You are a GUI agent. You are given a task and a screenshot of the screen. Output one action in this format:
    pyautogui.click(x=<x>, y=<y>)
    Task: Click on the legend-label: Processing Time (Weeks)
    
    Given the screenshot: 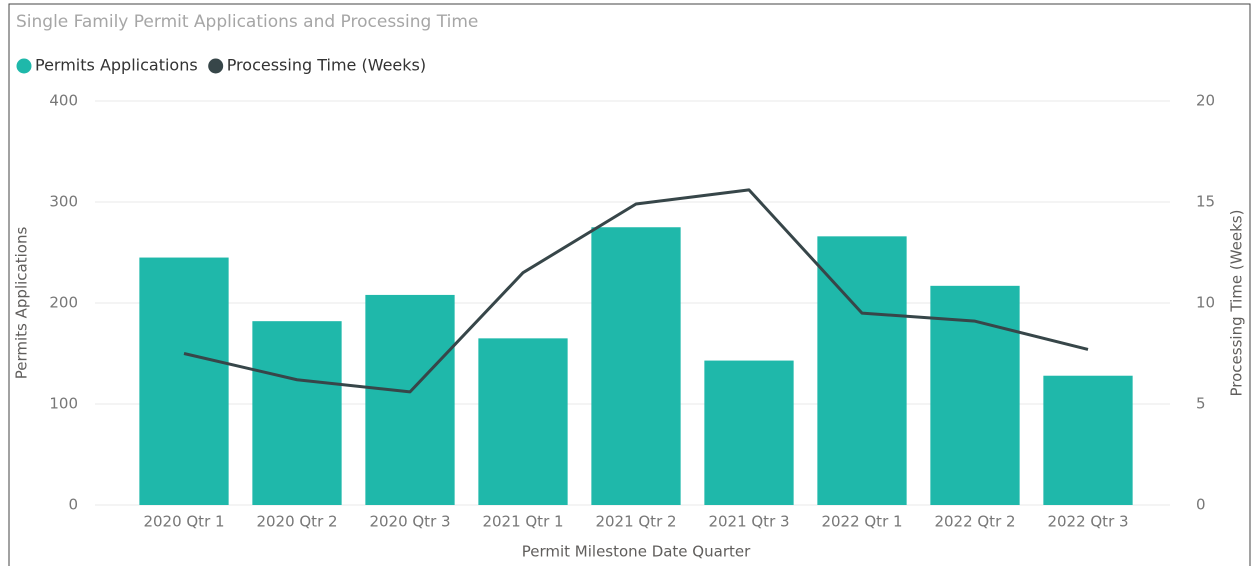 What is the action you would take?
    pyautogui.click(x=326, y=65)
    